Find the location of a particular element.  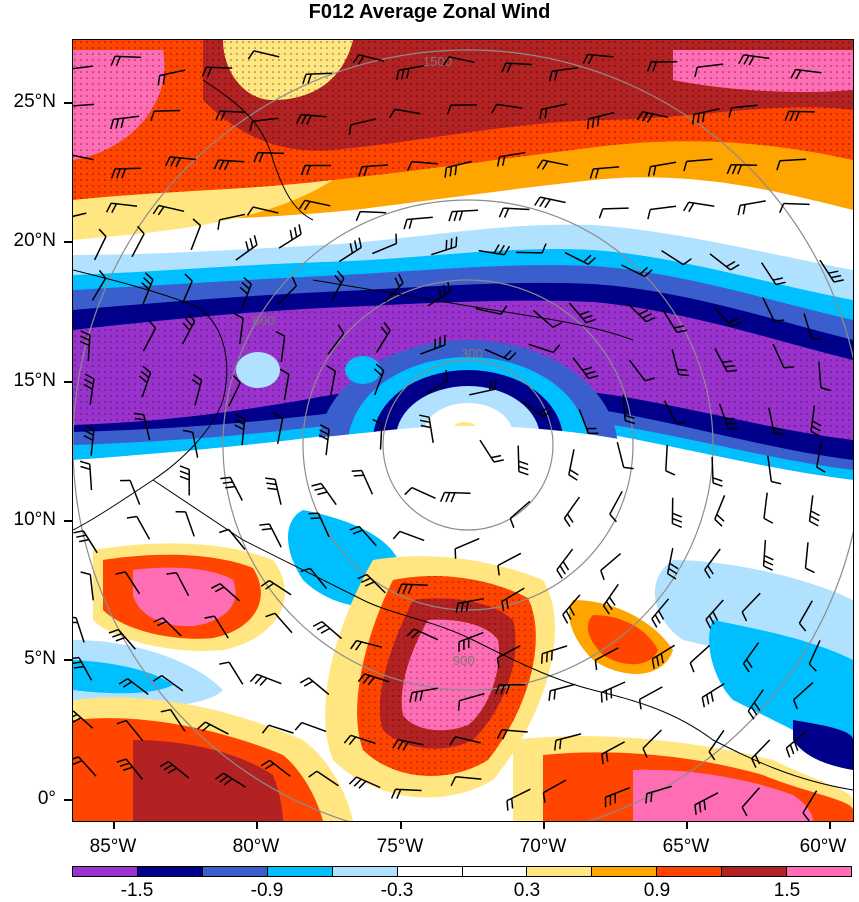

lat-label-10n: 10°N is located at coordinates (28, 520).